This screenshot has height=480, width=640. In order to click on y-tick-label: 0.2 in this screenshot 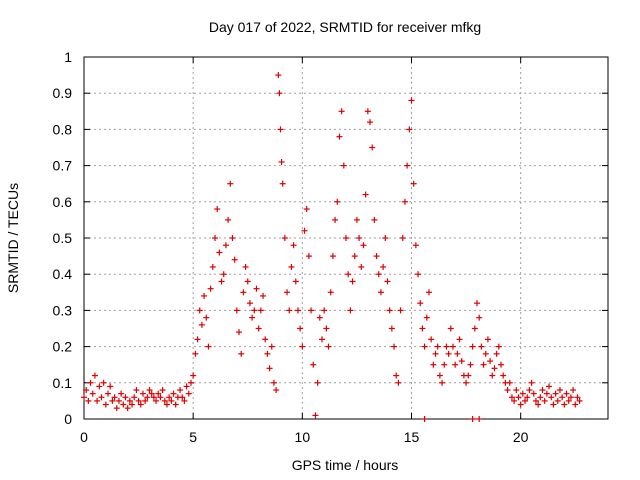, I will do `click(63, 347)`.